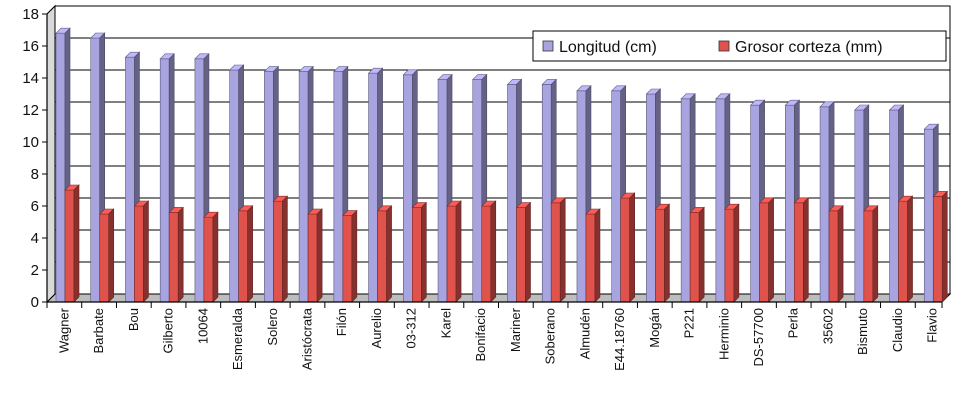  Describe the element at coordinates (51, 154) in the screenshot. I see `plot-side-wall` at that location.